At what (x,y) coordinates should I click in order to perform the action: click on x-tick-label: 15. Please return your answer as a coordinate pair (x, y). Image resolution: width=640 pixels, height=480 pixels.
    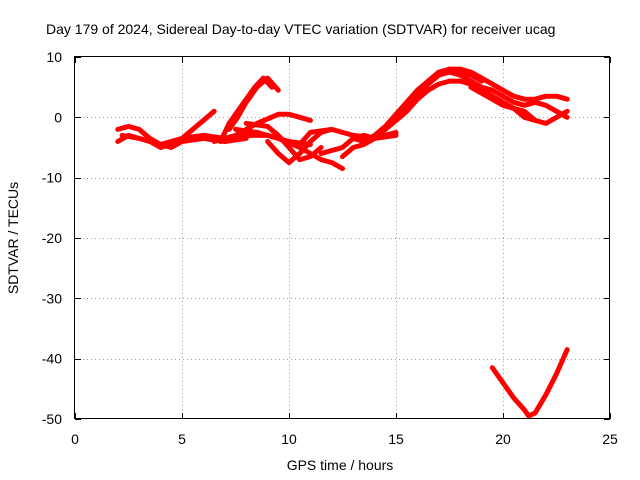
    Looking at the image, I should click on (396, 439).